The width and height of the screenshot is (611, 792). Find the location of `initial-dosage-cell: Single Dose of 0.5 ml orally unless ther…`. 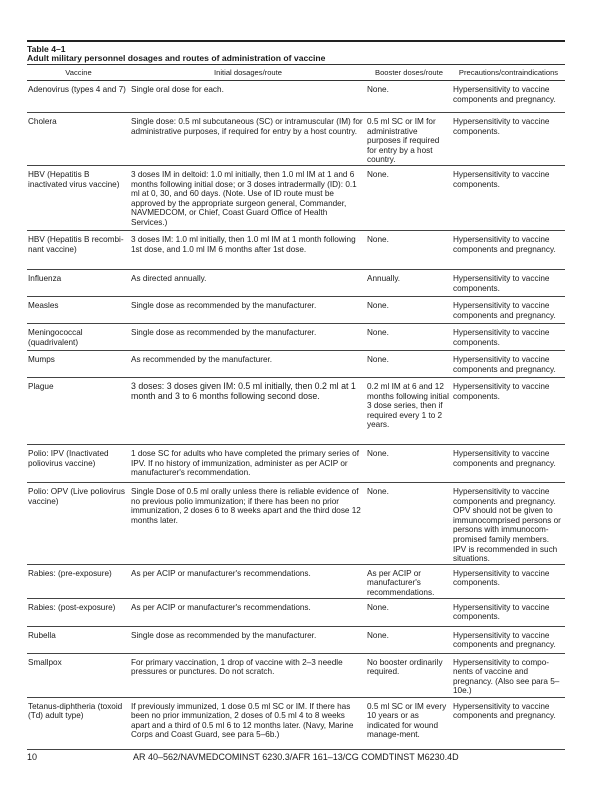

initial-dosage-cell: Single Dose of 0.5 ml orally unless ther… is located at coordinates (248, 523).